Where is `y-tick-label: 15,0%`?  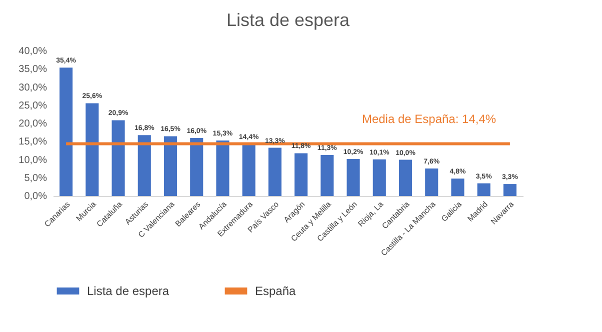
y-tick-label: 15,0% is located at coordinates (33, 142).